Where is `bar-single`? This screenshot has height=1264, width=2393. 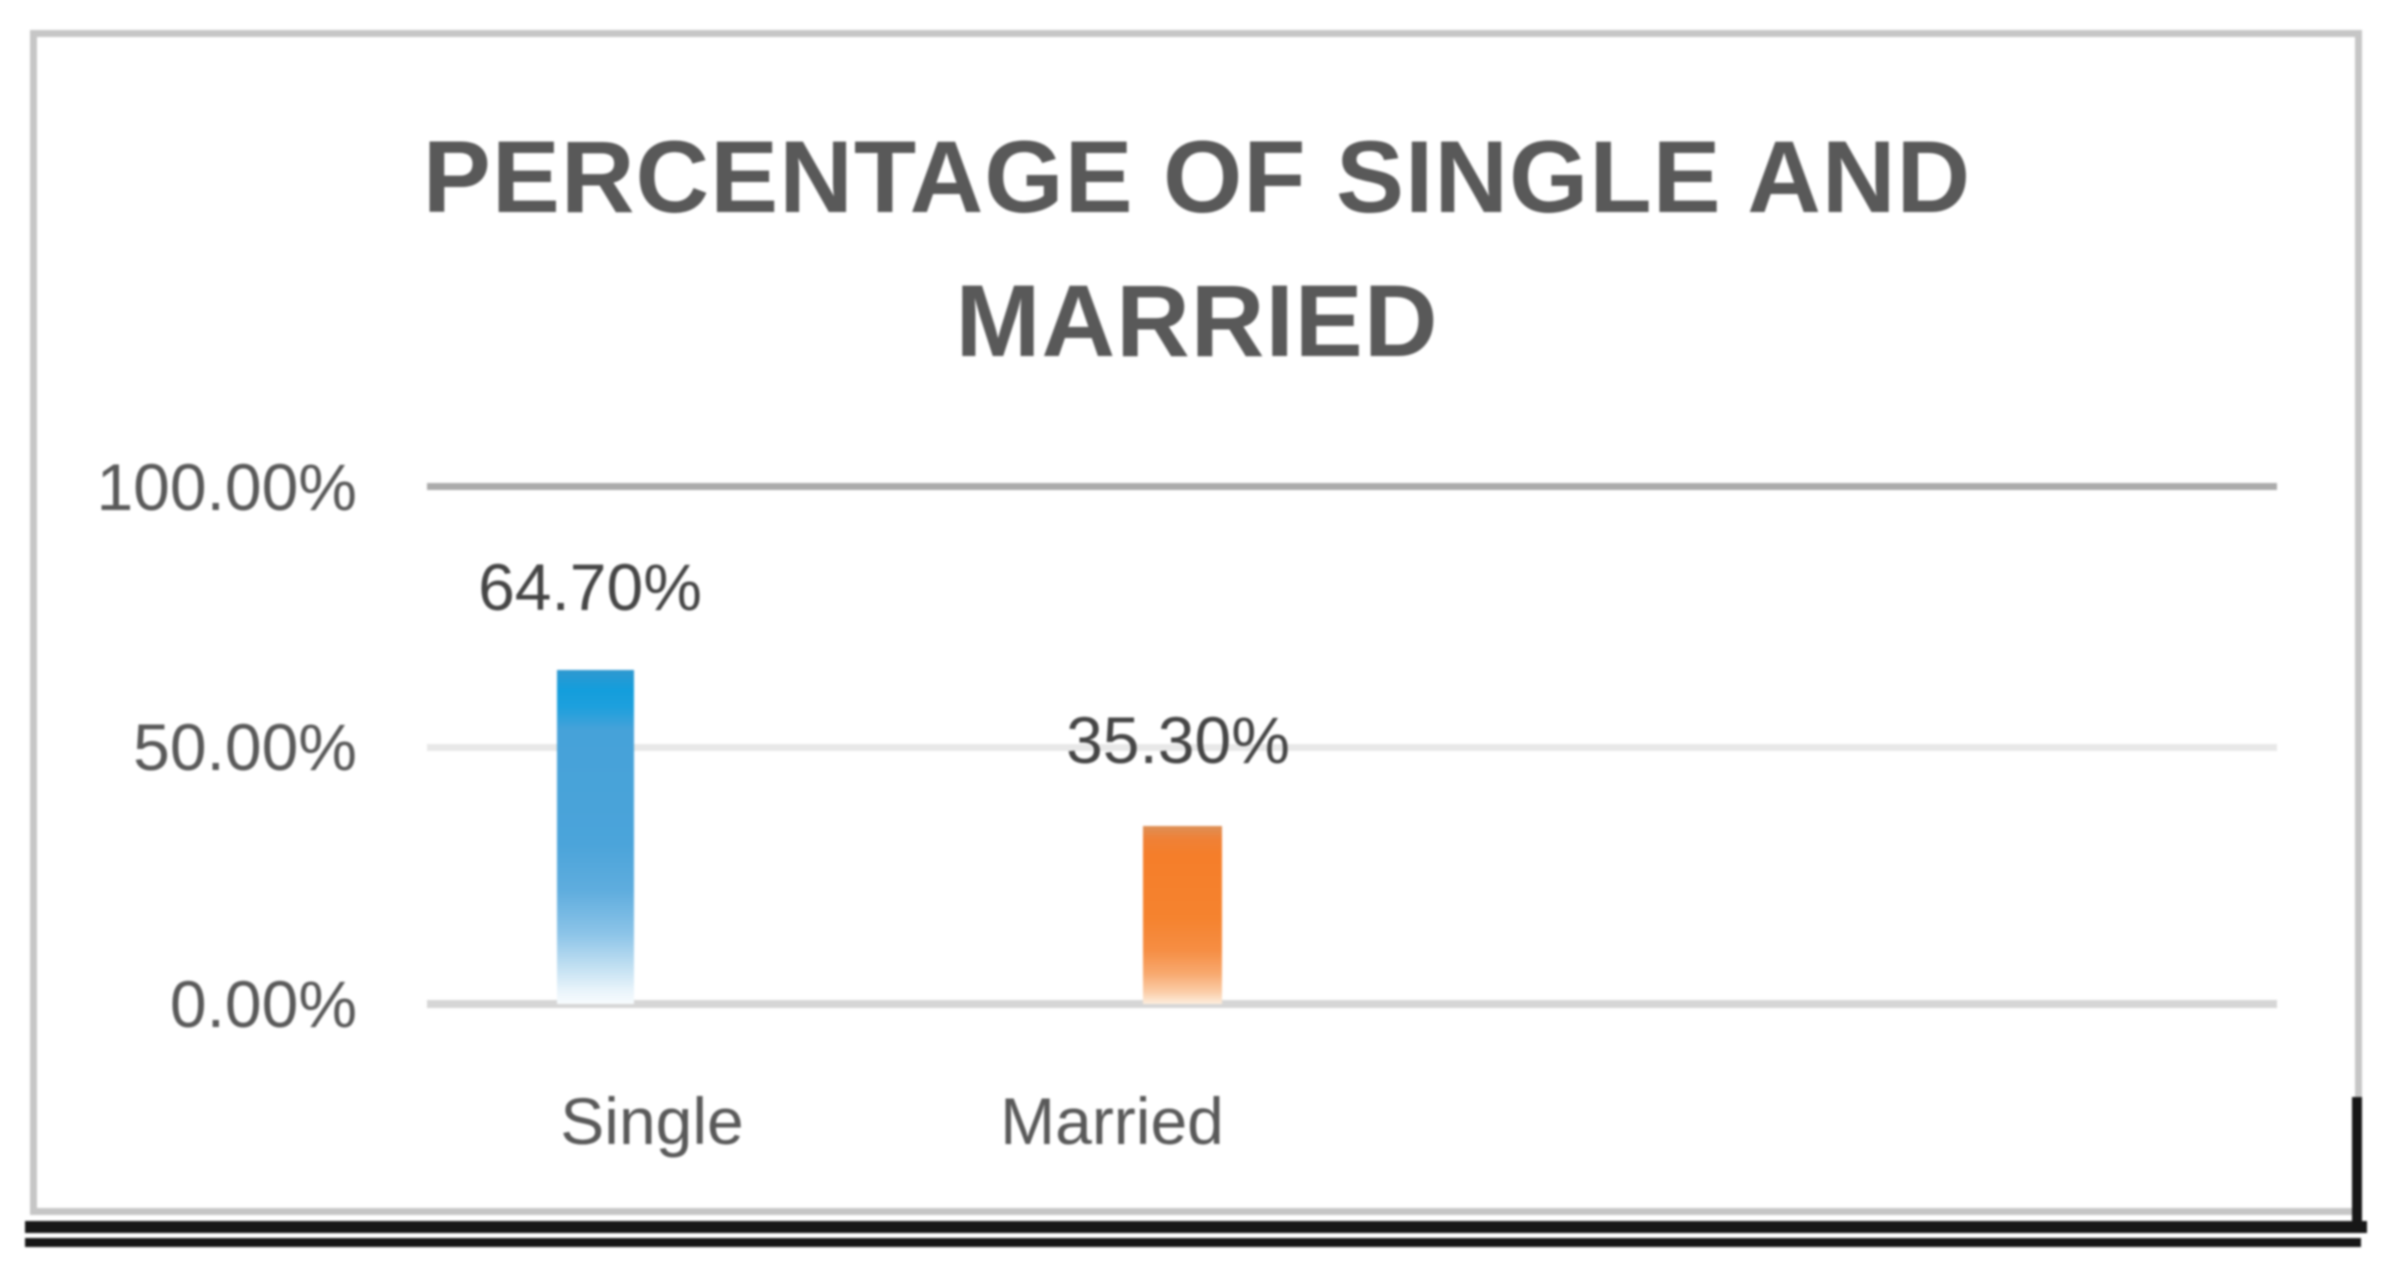 bar-single is located at coordinates (595, 837).